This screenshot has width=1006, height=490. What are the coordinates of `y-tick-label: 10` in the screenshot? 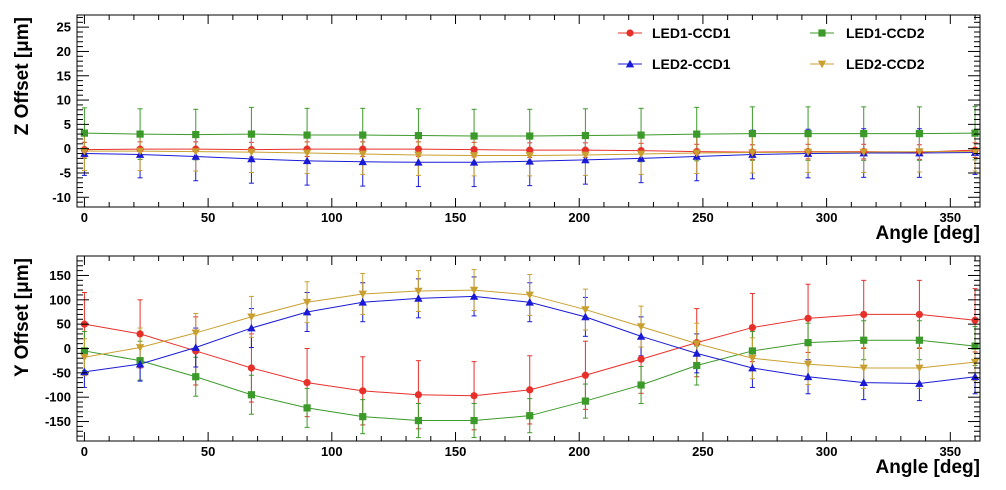 It's located at (64, 100).